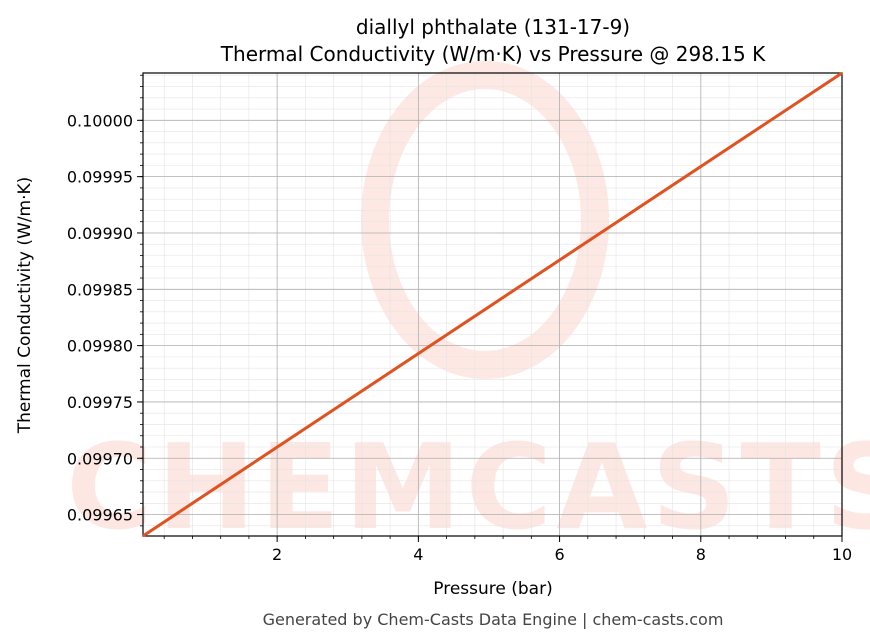 The image size is (870, 644). Describe the element at coordinates (100, 515) in the screenshot. I see `y-tick-label: 0.09965` at that location.